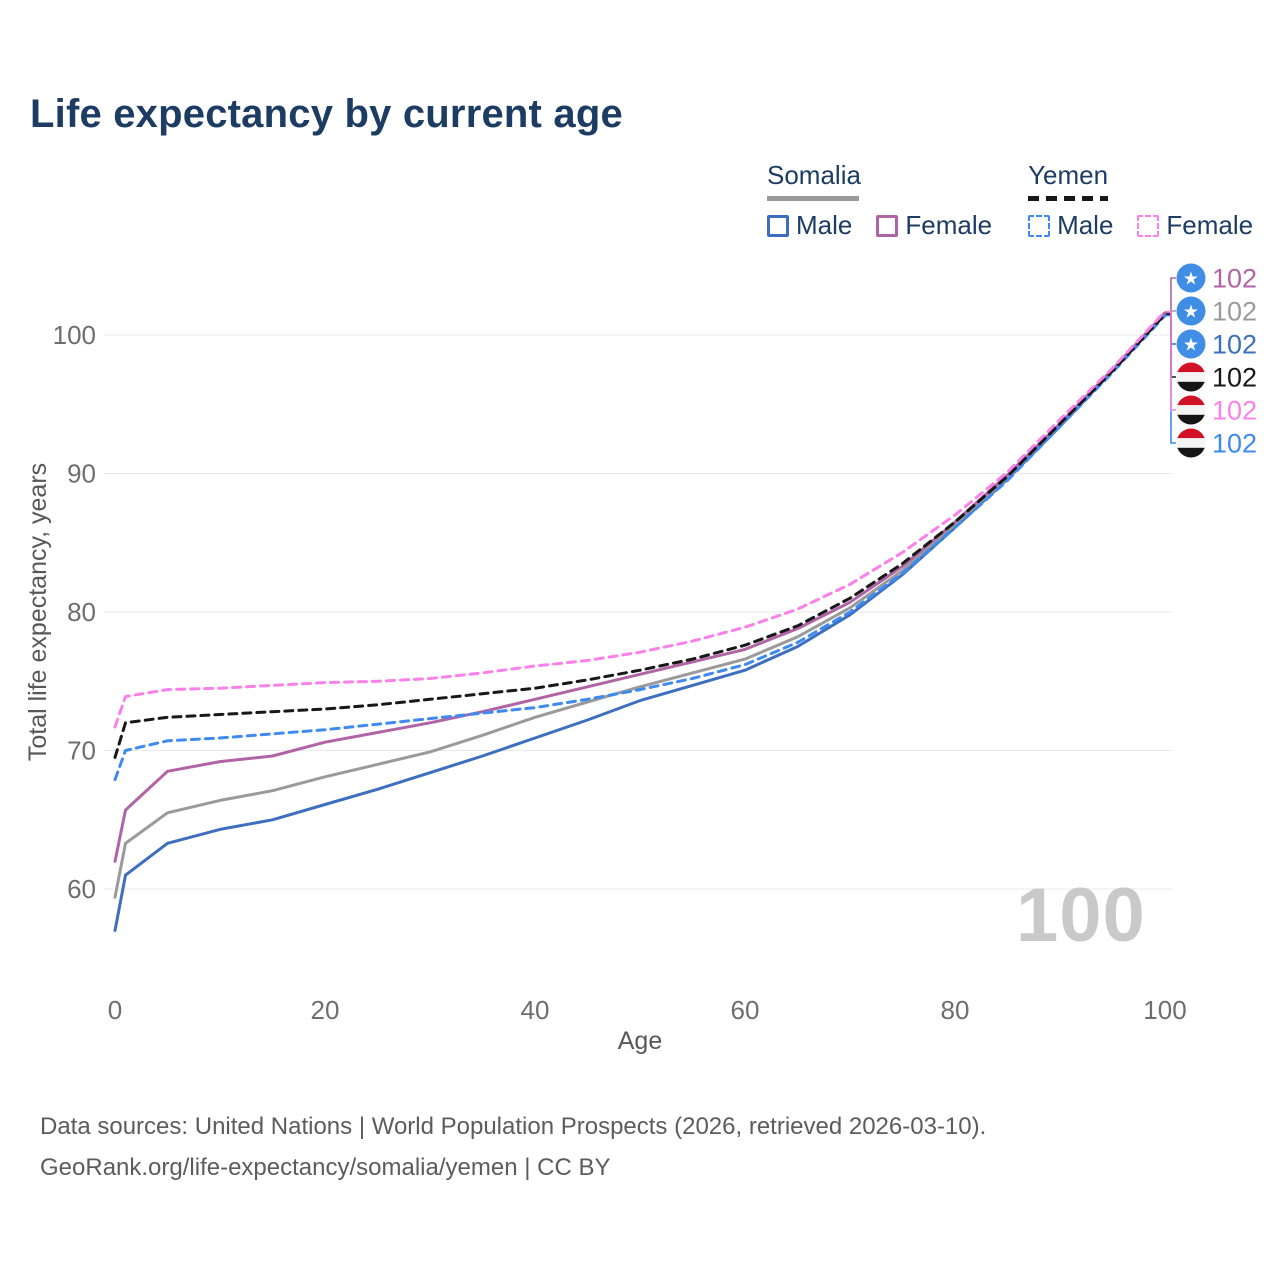 This screenshot has height=1280, width=1280. Describe the element at coordinates (1068, 198) in the screenshot. I see `yemen-all-line-swatch` at that location.